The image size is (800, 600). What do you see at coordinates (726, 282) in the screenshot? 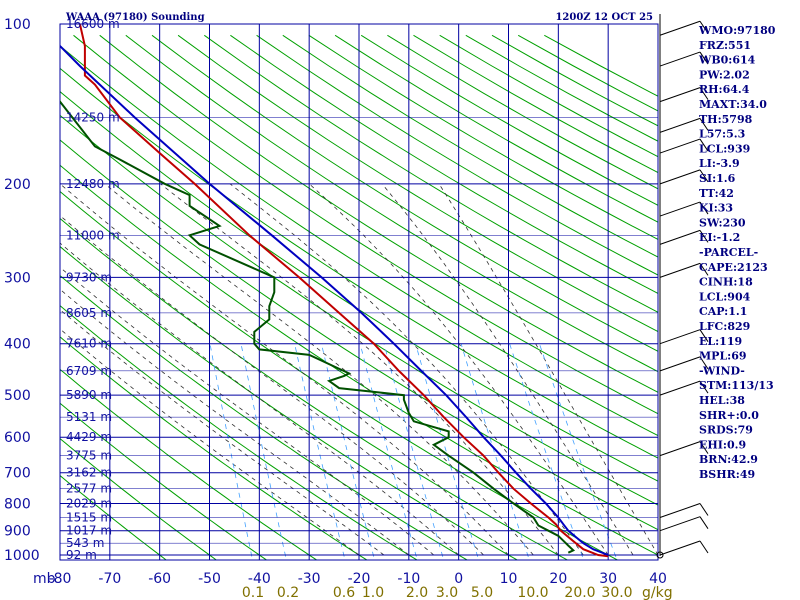
I see `index-label: CINH:18` at bounding box center [726, 282].